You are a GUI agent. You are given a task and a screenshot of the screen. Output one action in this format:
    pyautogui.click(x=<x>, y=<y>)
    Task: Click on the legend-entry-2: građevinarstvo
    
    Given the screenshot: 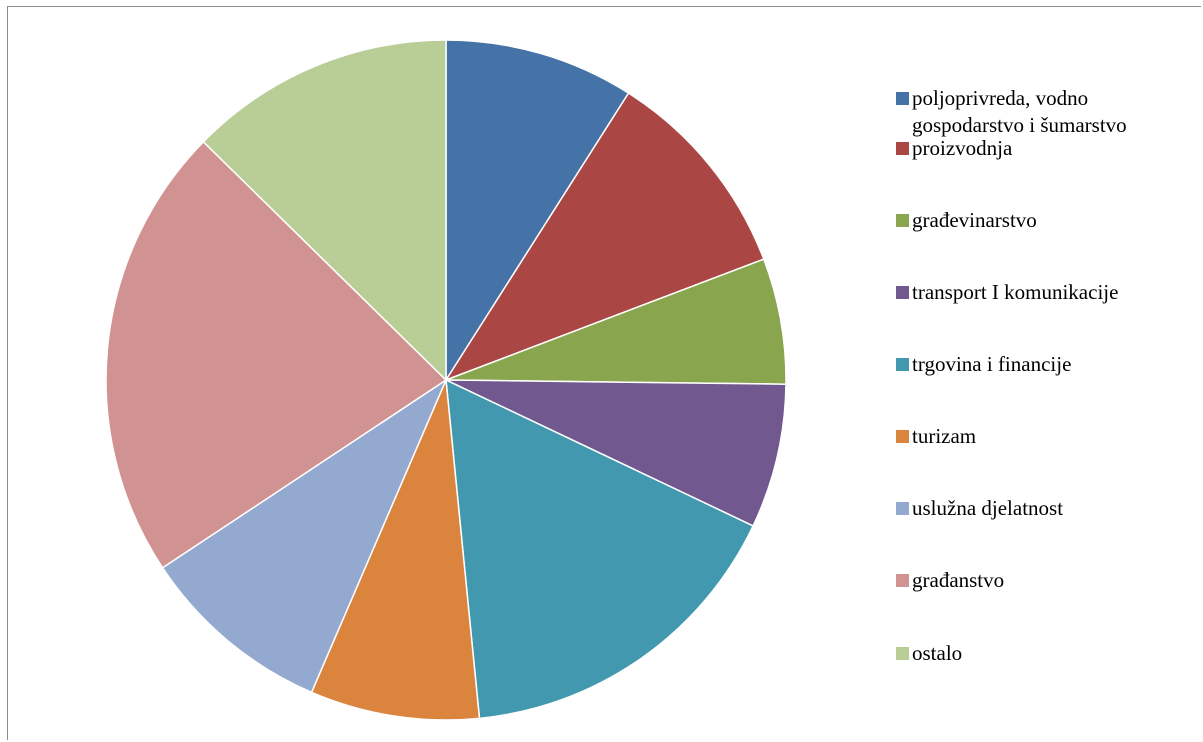 What is the action you would take?
    pyautogui.click(x=966, y=221)
    